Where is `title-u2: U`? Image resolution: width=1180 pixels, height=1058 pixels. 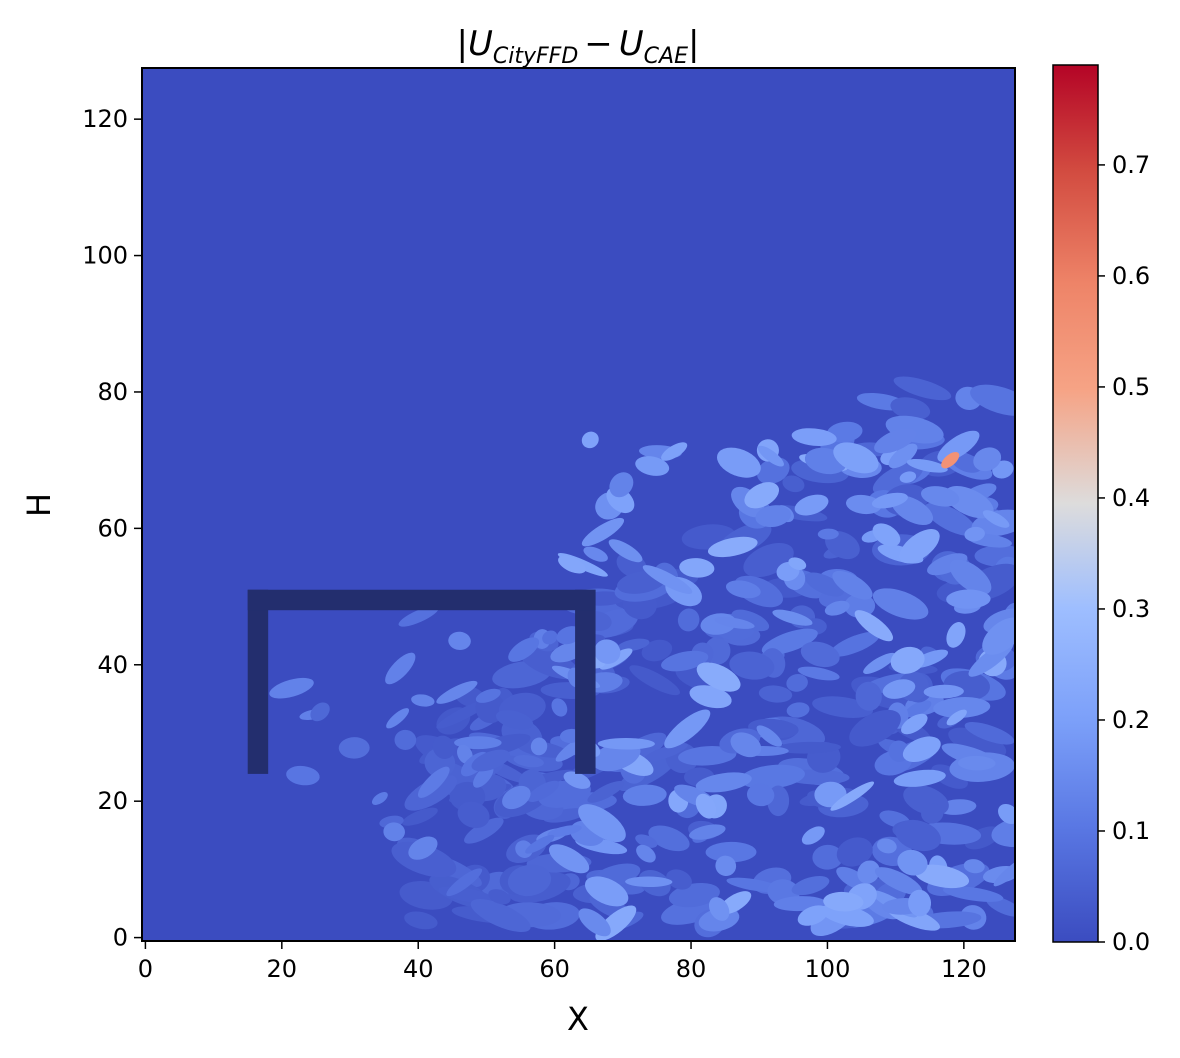
title-u2: U is located at coordinates (631, 44).